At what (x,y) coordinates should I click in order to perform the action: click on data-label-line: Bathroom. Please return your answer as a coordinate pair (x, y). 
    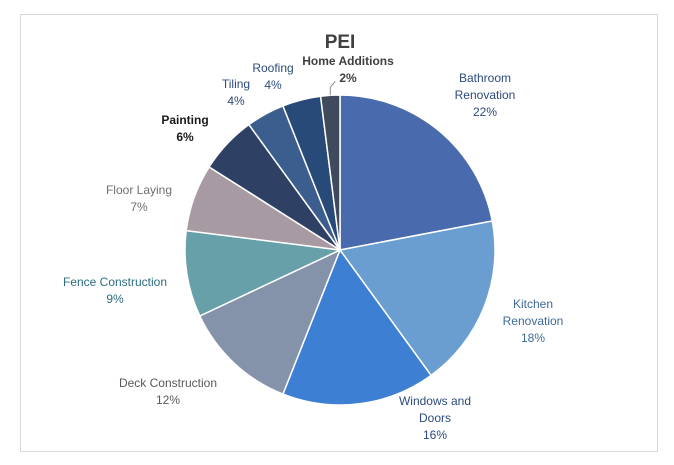
    Looking at the image, I should click on (485, 78).